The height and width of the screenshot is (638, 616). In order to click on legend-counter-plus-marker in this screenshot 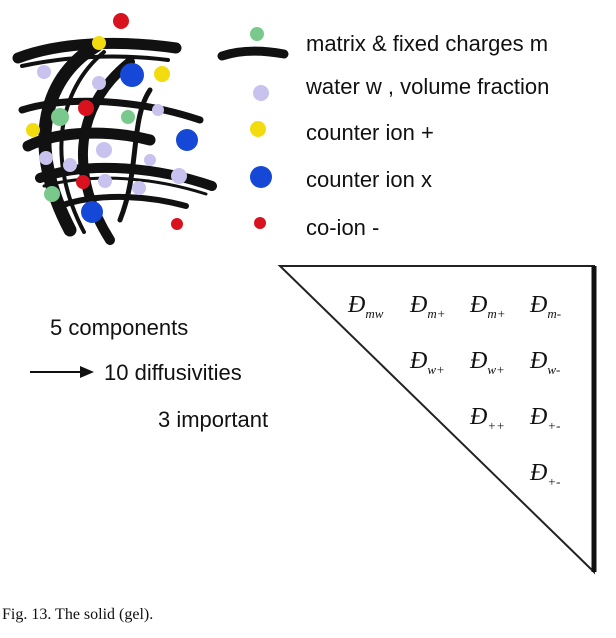, I will do `click(258, 129)`.